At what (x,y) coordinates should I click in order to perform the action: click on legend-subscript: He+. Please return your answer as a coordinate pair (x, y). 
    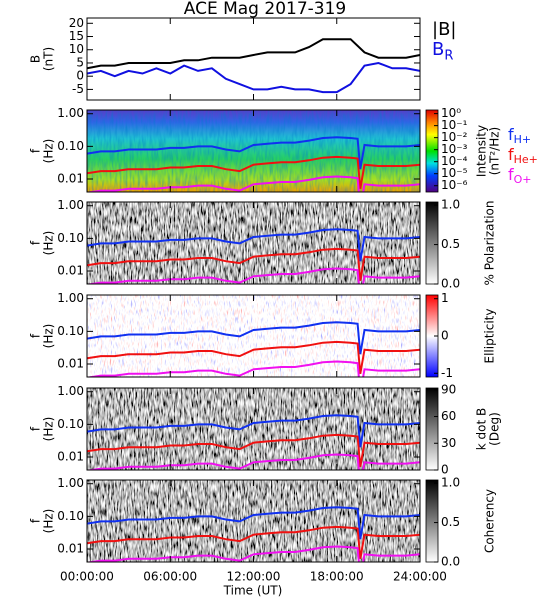
    Looking at the image, I should click on (526, 159).